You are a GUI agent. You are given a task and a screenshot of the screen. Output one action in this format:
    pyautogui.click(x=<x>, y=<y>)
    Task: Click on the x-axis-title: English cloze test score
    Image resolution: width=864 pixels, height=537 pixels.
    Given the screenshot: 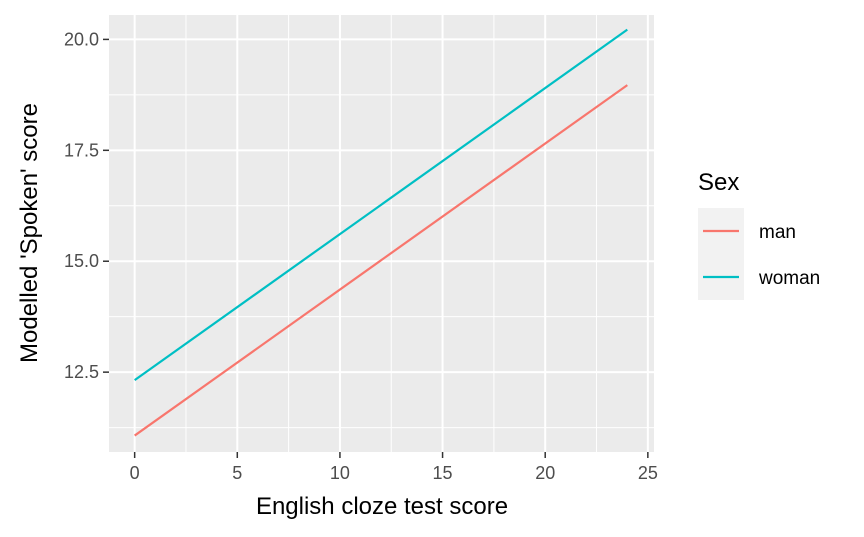 What is the action you would take?
    pyautogui.click(x=382, y=506)
    